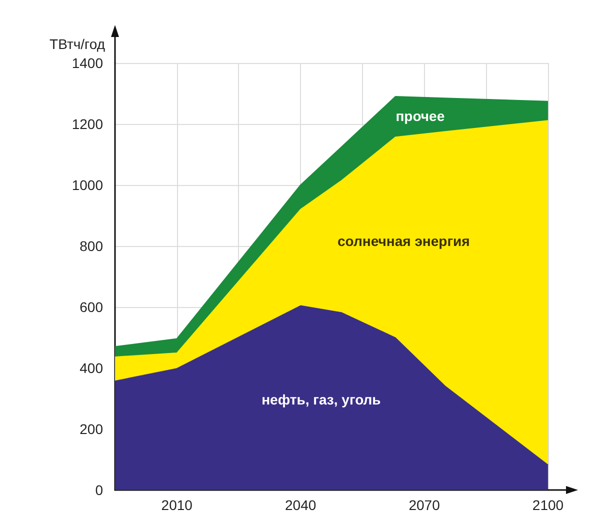  What do you see at coordinates (92, 429) in the screenshot?
I see `y-tick-label: 200` at bounding box center [92, 429].